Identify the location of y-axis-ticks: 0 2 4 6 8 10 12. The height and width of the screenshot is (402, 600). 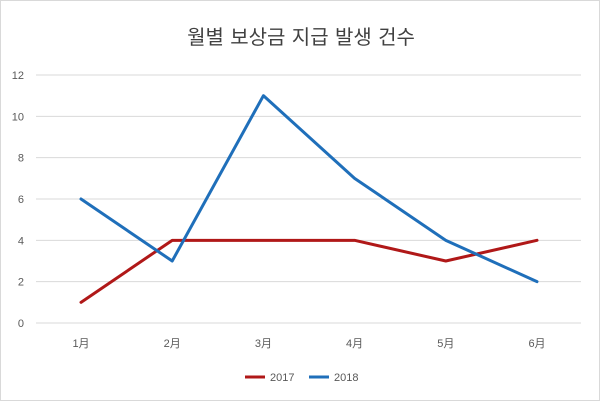
(18, 200).